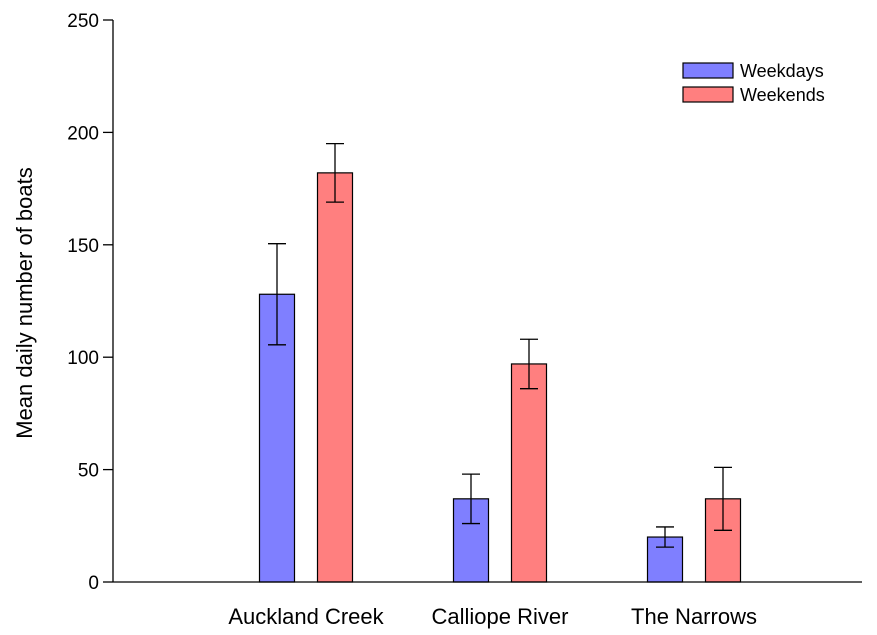 The image size is (877, 635). What do you see at coordinates (83, 246) in the screenshot?
I see `y-tick-label: 150` at bounding box center [83, 246].